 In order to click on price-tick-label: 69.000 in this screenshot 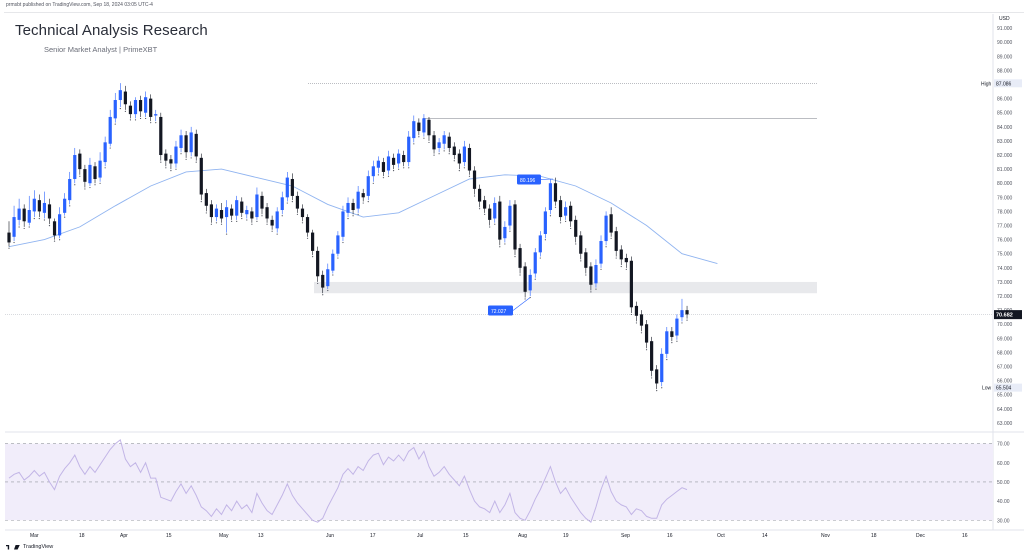, I will do `click(1005, 339)`.